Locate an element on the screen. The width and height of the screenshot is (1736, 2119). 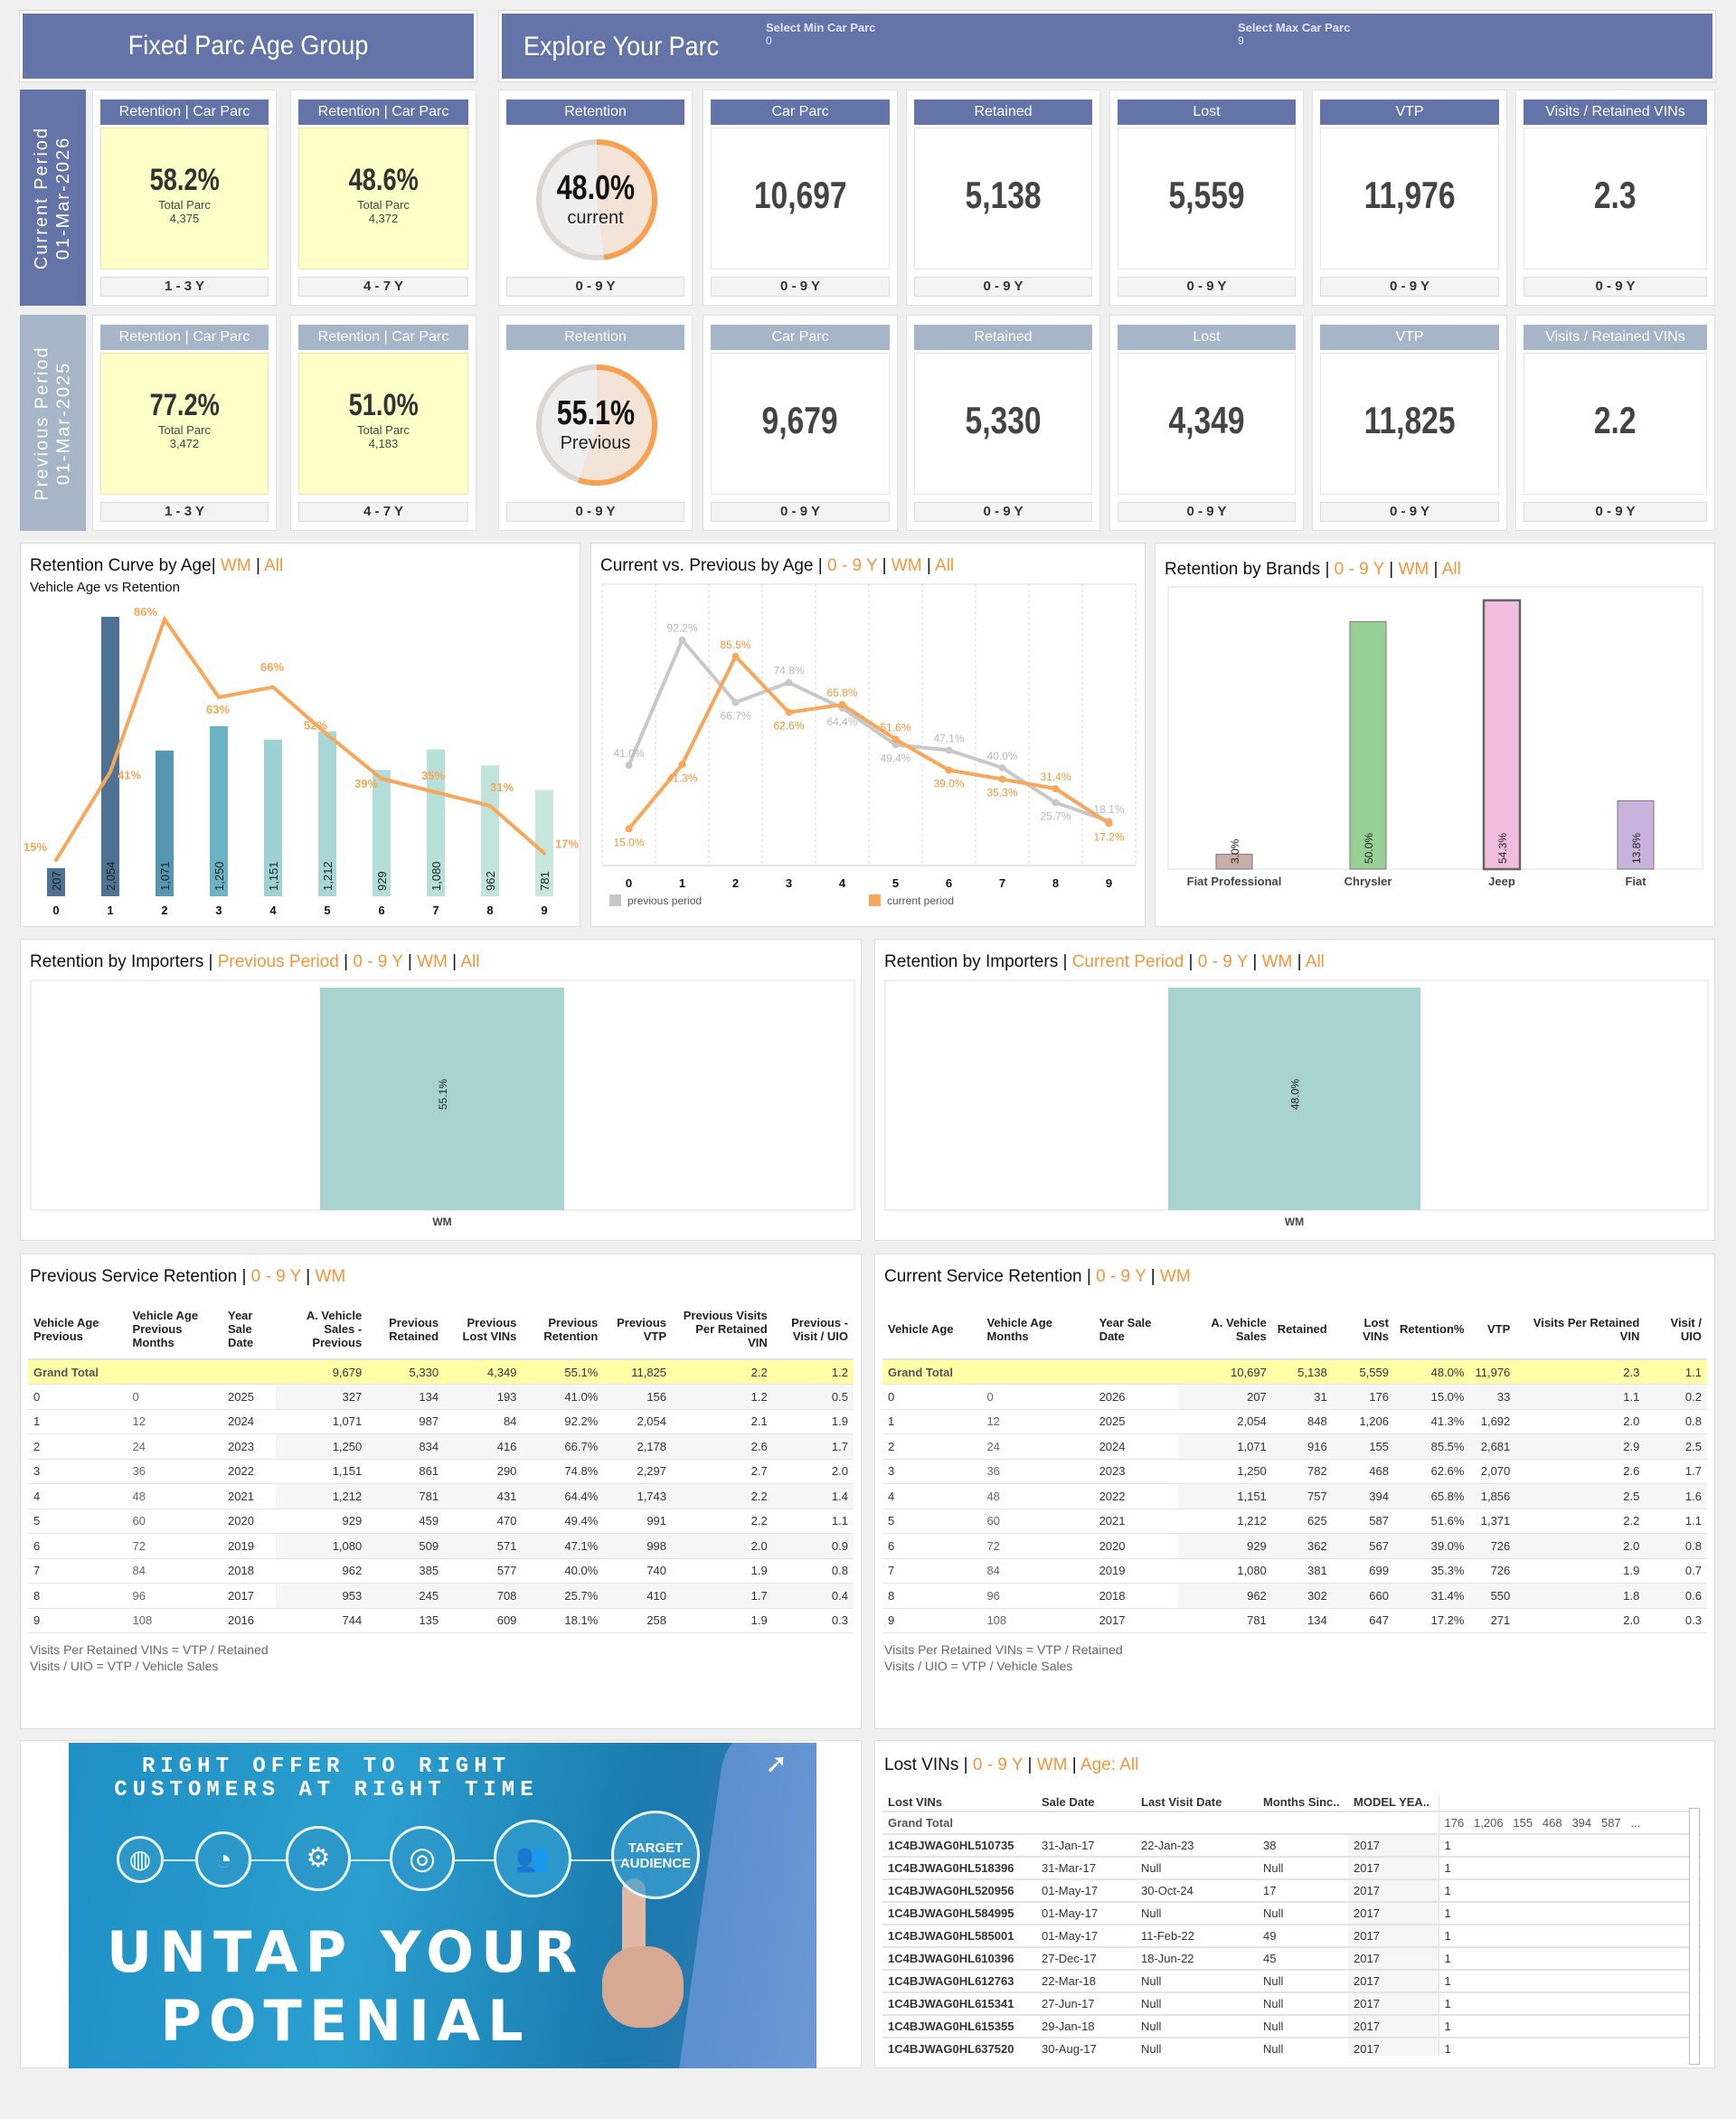
column-header: Last Visit Date is located at coordinates (1197, 1802).